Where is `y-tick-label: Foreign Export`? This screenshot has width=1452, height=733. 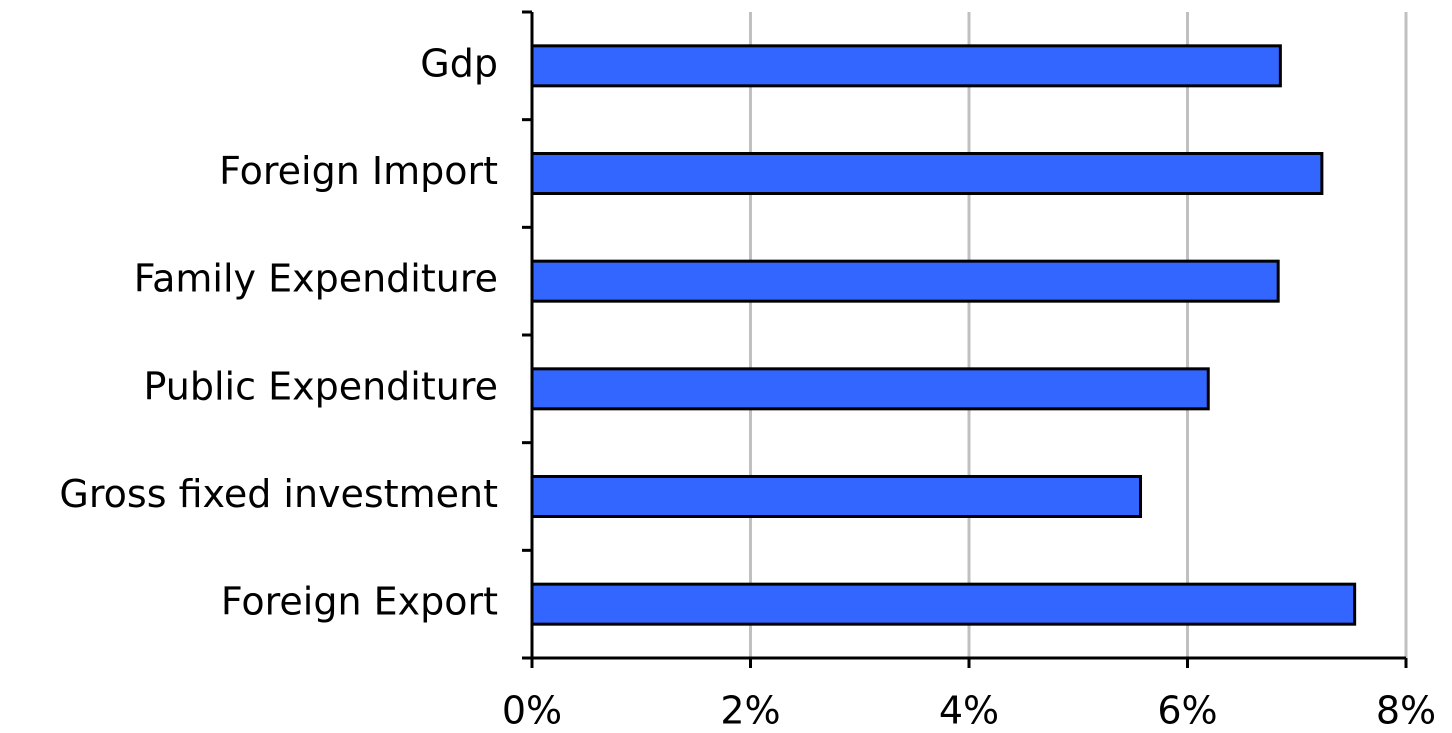 y-tick-label: Foreign Export is located at coordinates (359, 602).